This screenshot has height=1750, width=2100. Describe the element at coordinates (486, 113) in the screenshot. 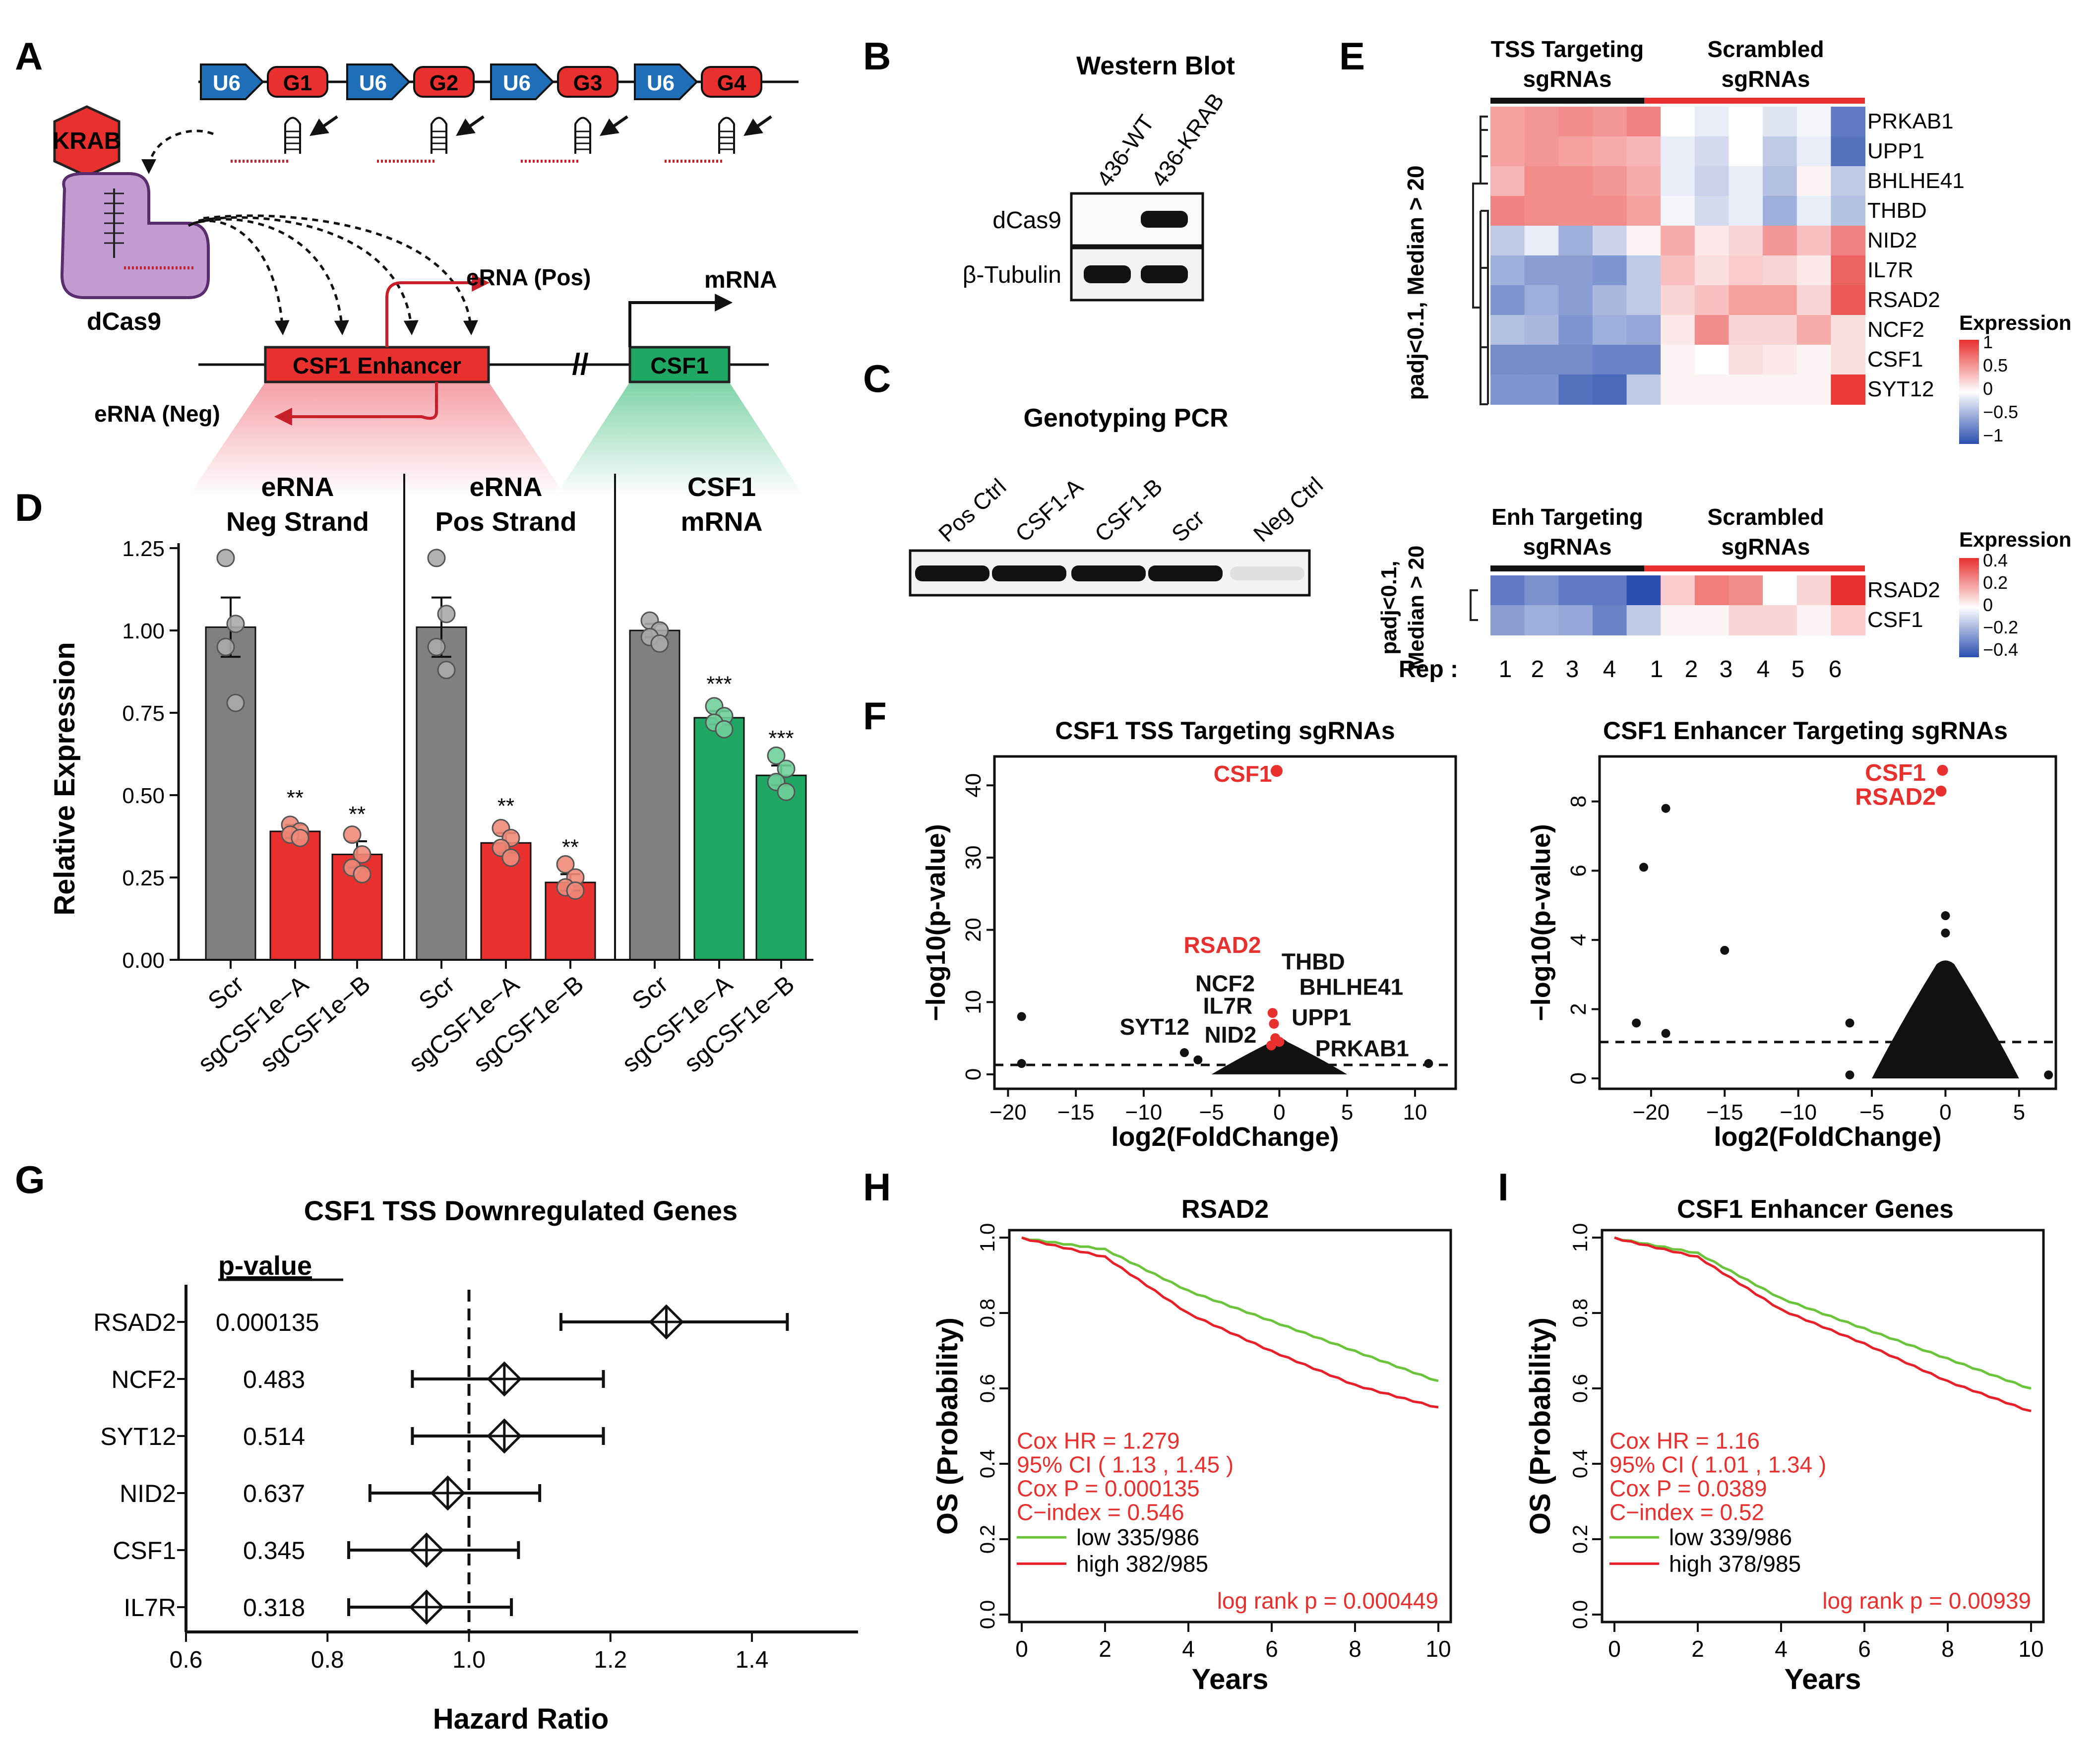

I see `guide-cassettes: U6 G1 U6 G2 U6 G3 U6 G4` at that location.